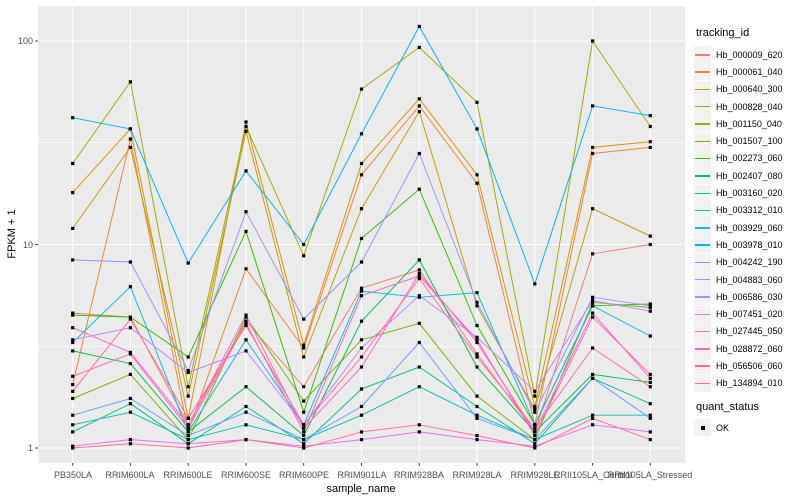  Describe the element at coordinates (749, 262) in the screenshot. I see `legend-item-label: Hb_004242_190` at that location.